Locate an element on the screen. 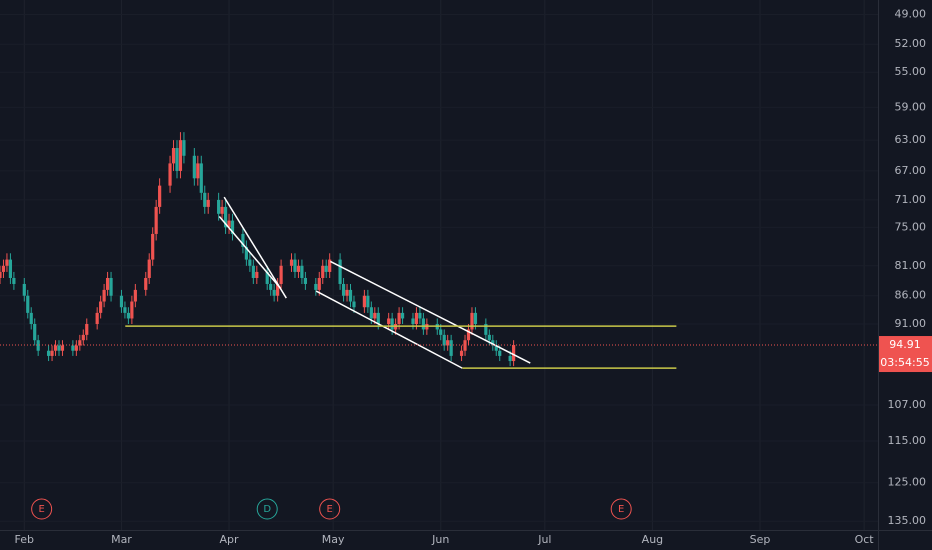 The image size is (932, 550). price-label-box is located at coordinates (905, 354).